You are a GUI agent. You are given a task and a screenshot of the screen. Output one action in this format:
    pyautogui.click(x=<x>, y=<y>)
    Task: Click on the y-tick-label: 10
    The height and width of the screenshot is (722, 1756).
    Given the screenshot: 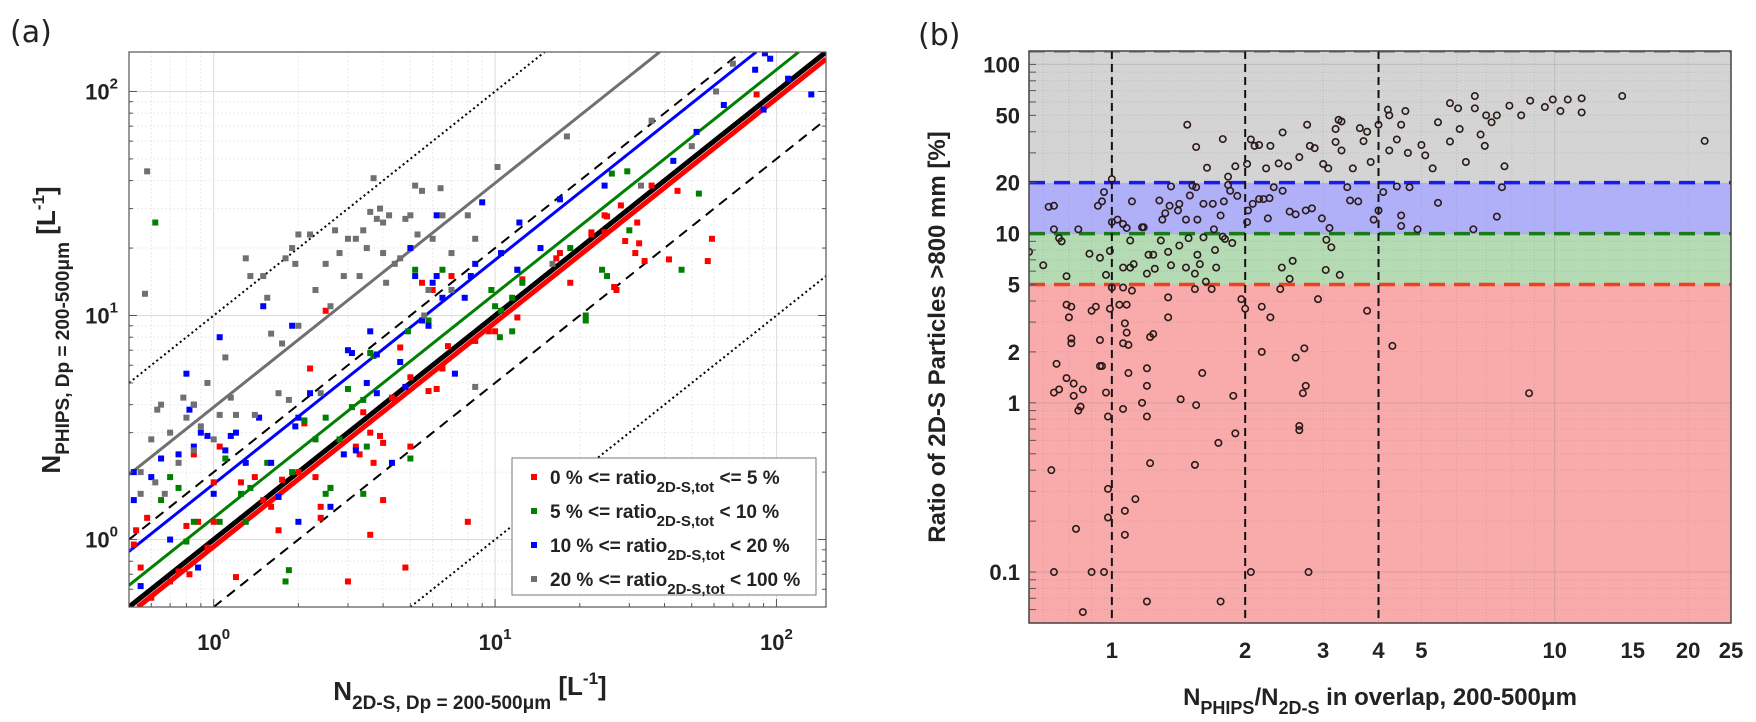 What is the action you would take?
    pyautogui.click(x=1008, y=234)
    